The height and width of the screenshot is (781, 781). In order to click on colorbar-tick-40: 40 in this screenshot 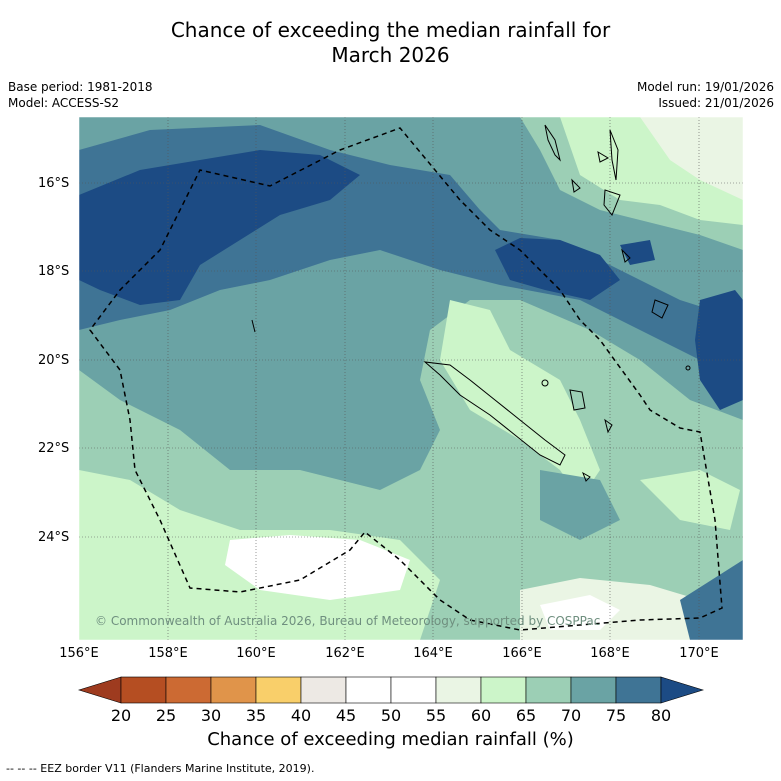, I will do `click(301, 715)`.